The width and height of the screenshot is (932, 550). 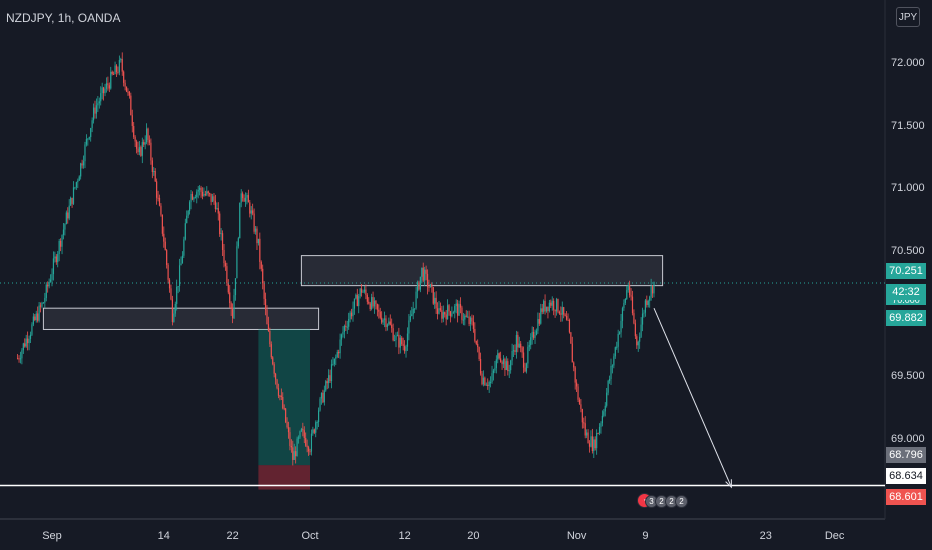 What do you see at coordinates (906, 271) in the screenshot?
I see `price-badge-last: 70.251` at bounding box center [906, 271].